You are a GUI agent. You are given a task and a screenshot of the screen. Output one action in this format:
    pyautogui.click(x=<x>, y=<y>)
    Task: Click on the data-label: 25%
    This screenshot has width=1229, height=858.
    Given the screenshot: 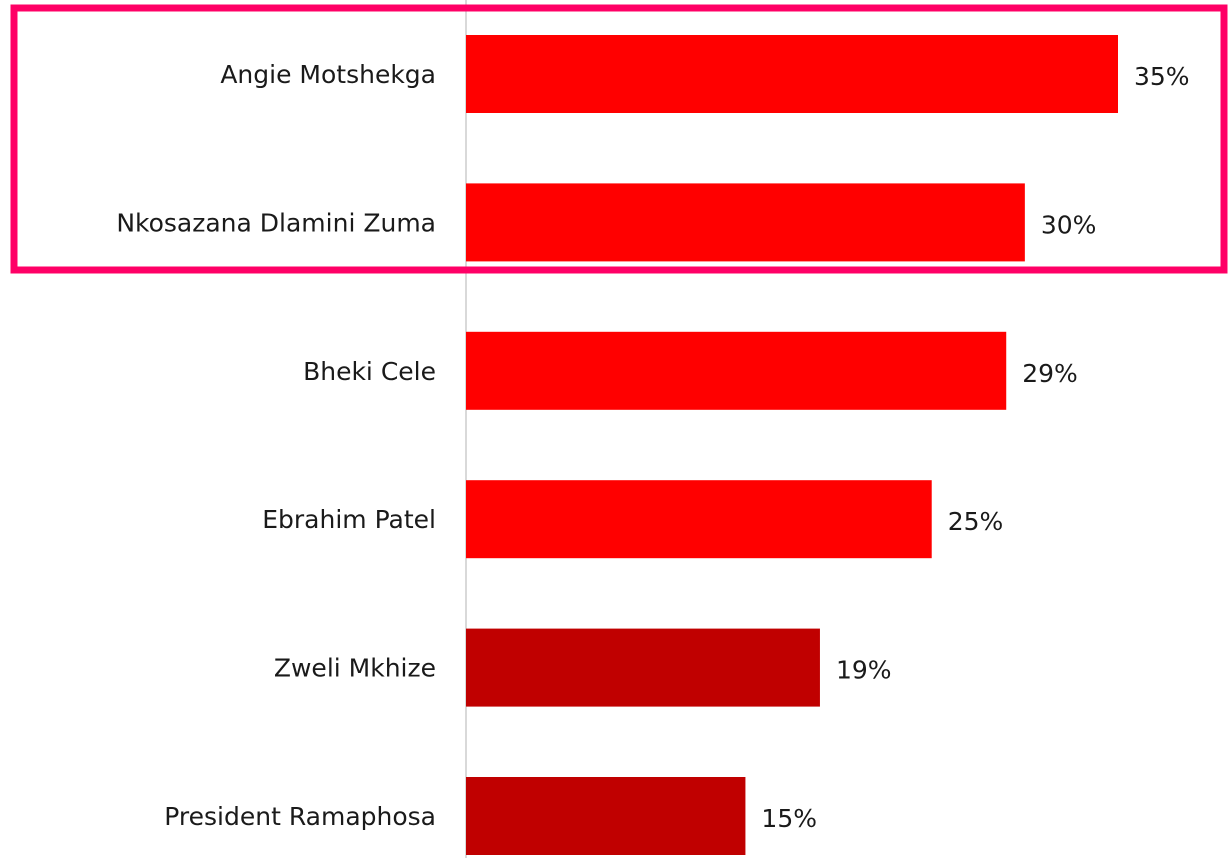 What is the action you would take?
    pyautogui.click(x=976, y=521)
    